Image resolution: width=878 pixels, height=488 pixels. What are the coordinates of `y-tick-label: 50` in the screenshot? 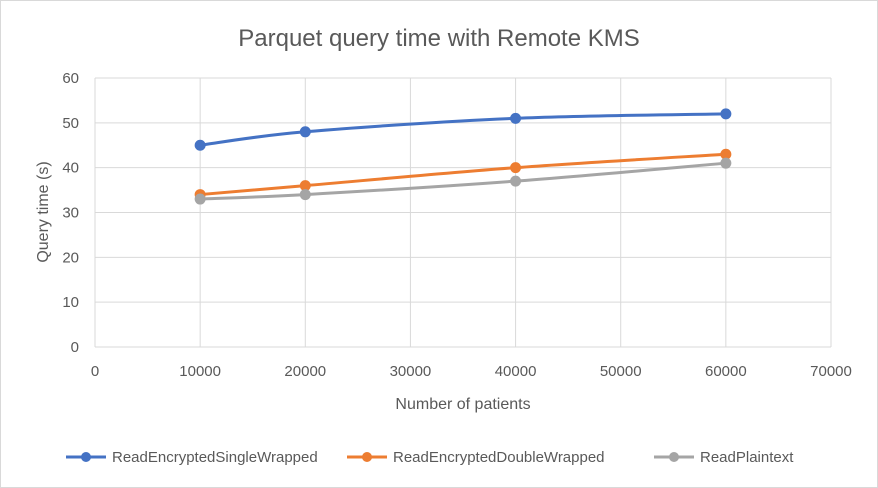 It's located at (70, 123).